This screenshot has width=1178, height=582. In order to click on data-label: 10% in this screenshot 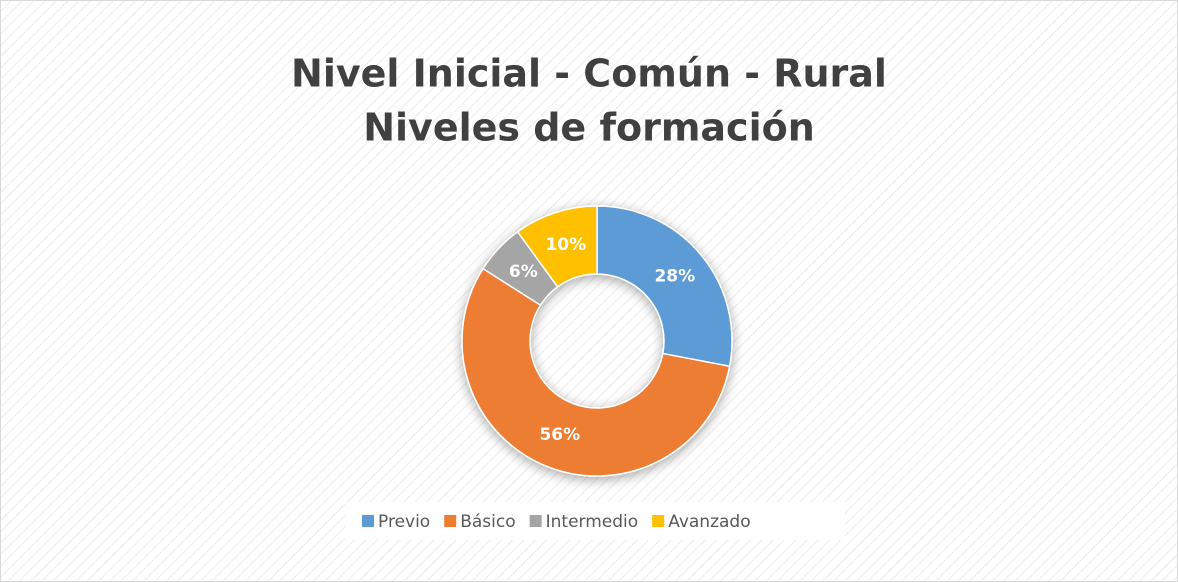, I will do `click(565, 245)`.